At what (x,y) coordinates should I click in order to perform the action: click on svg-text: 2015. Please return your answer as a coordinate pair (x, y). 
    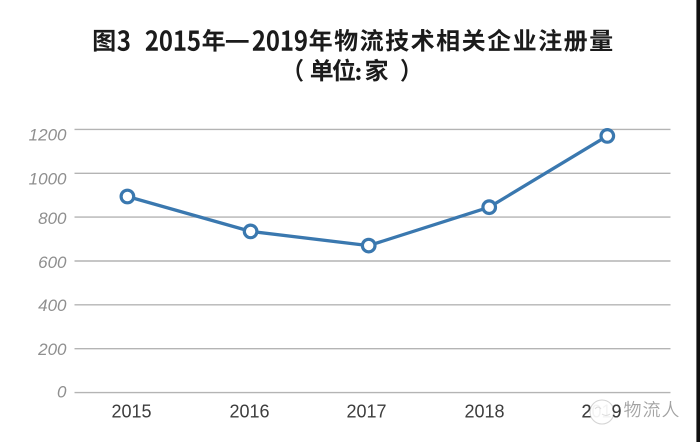
    Looking at the image, I should click on (131, 412).